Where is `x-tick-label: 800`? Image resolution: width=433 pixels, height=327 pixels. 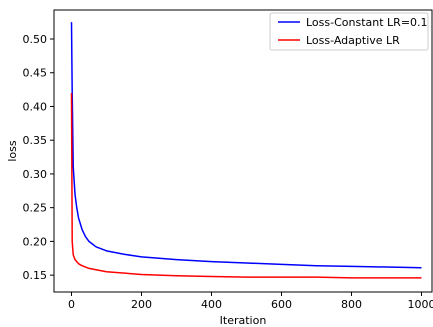 x-tick-label: 800 is located at coordinates (351, 304).